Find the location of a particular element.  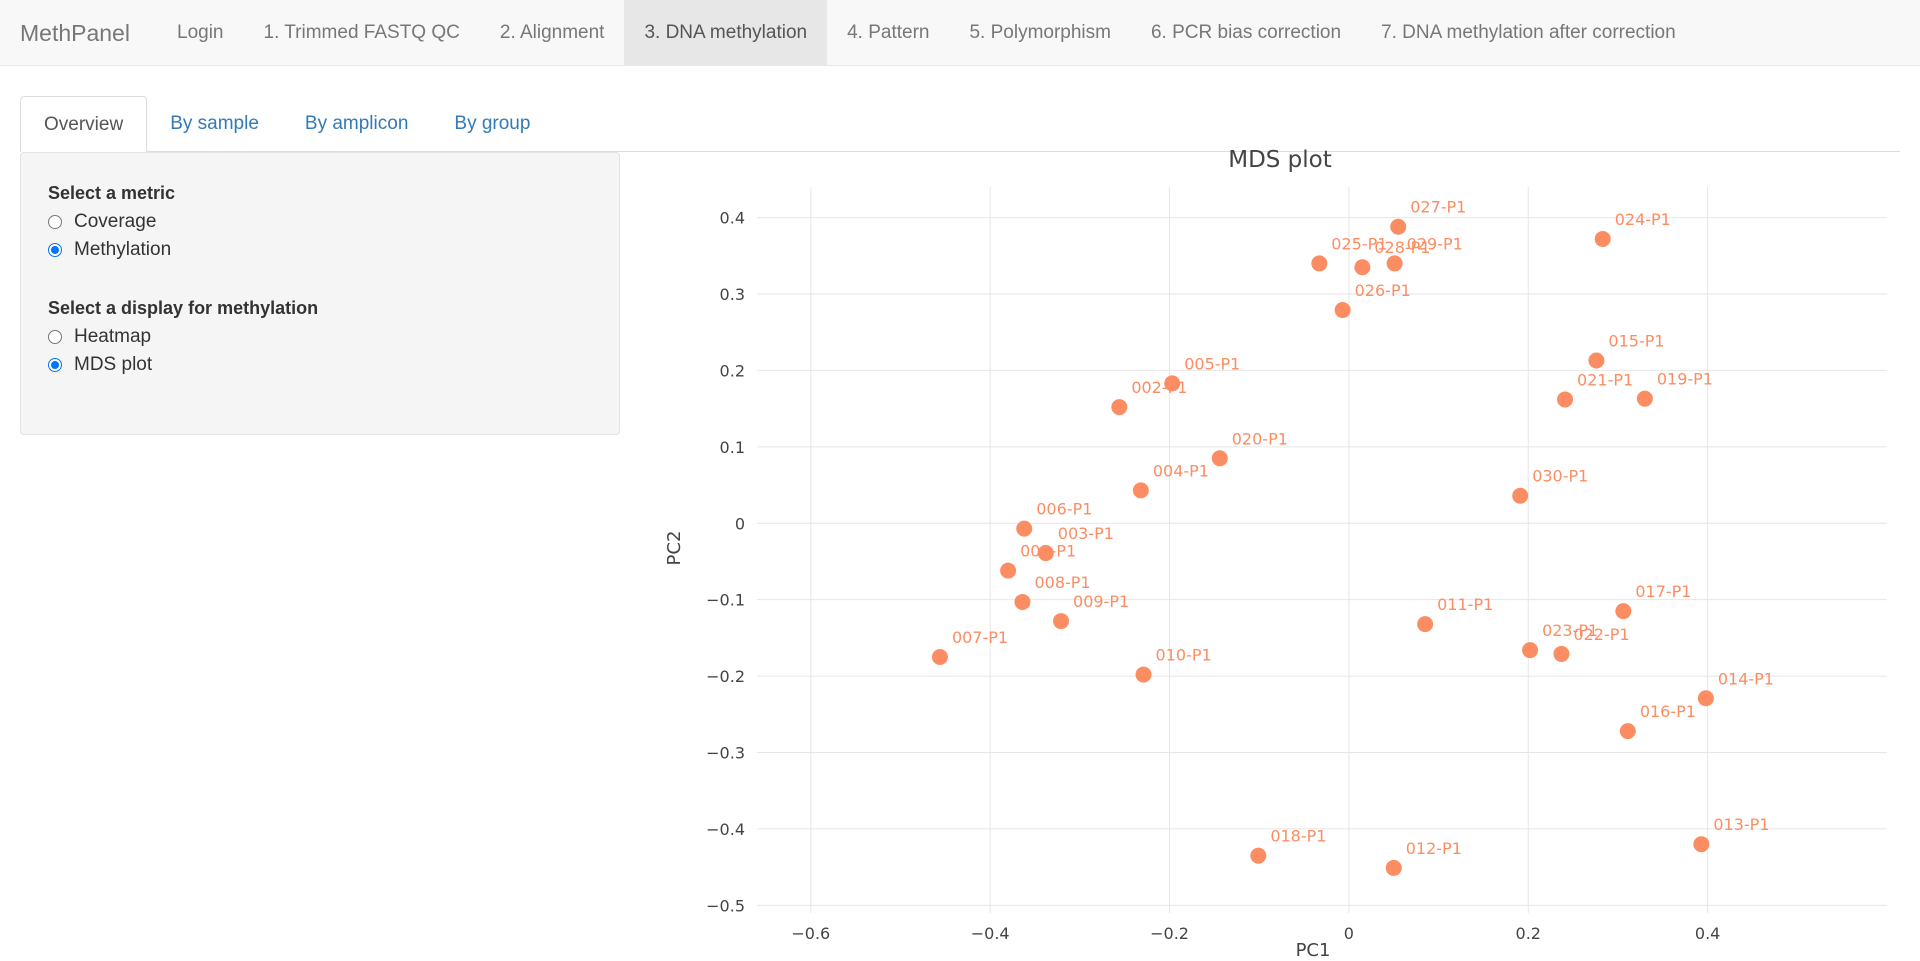

tab-by-sample: By sample is located at coordinates (214, 123).